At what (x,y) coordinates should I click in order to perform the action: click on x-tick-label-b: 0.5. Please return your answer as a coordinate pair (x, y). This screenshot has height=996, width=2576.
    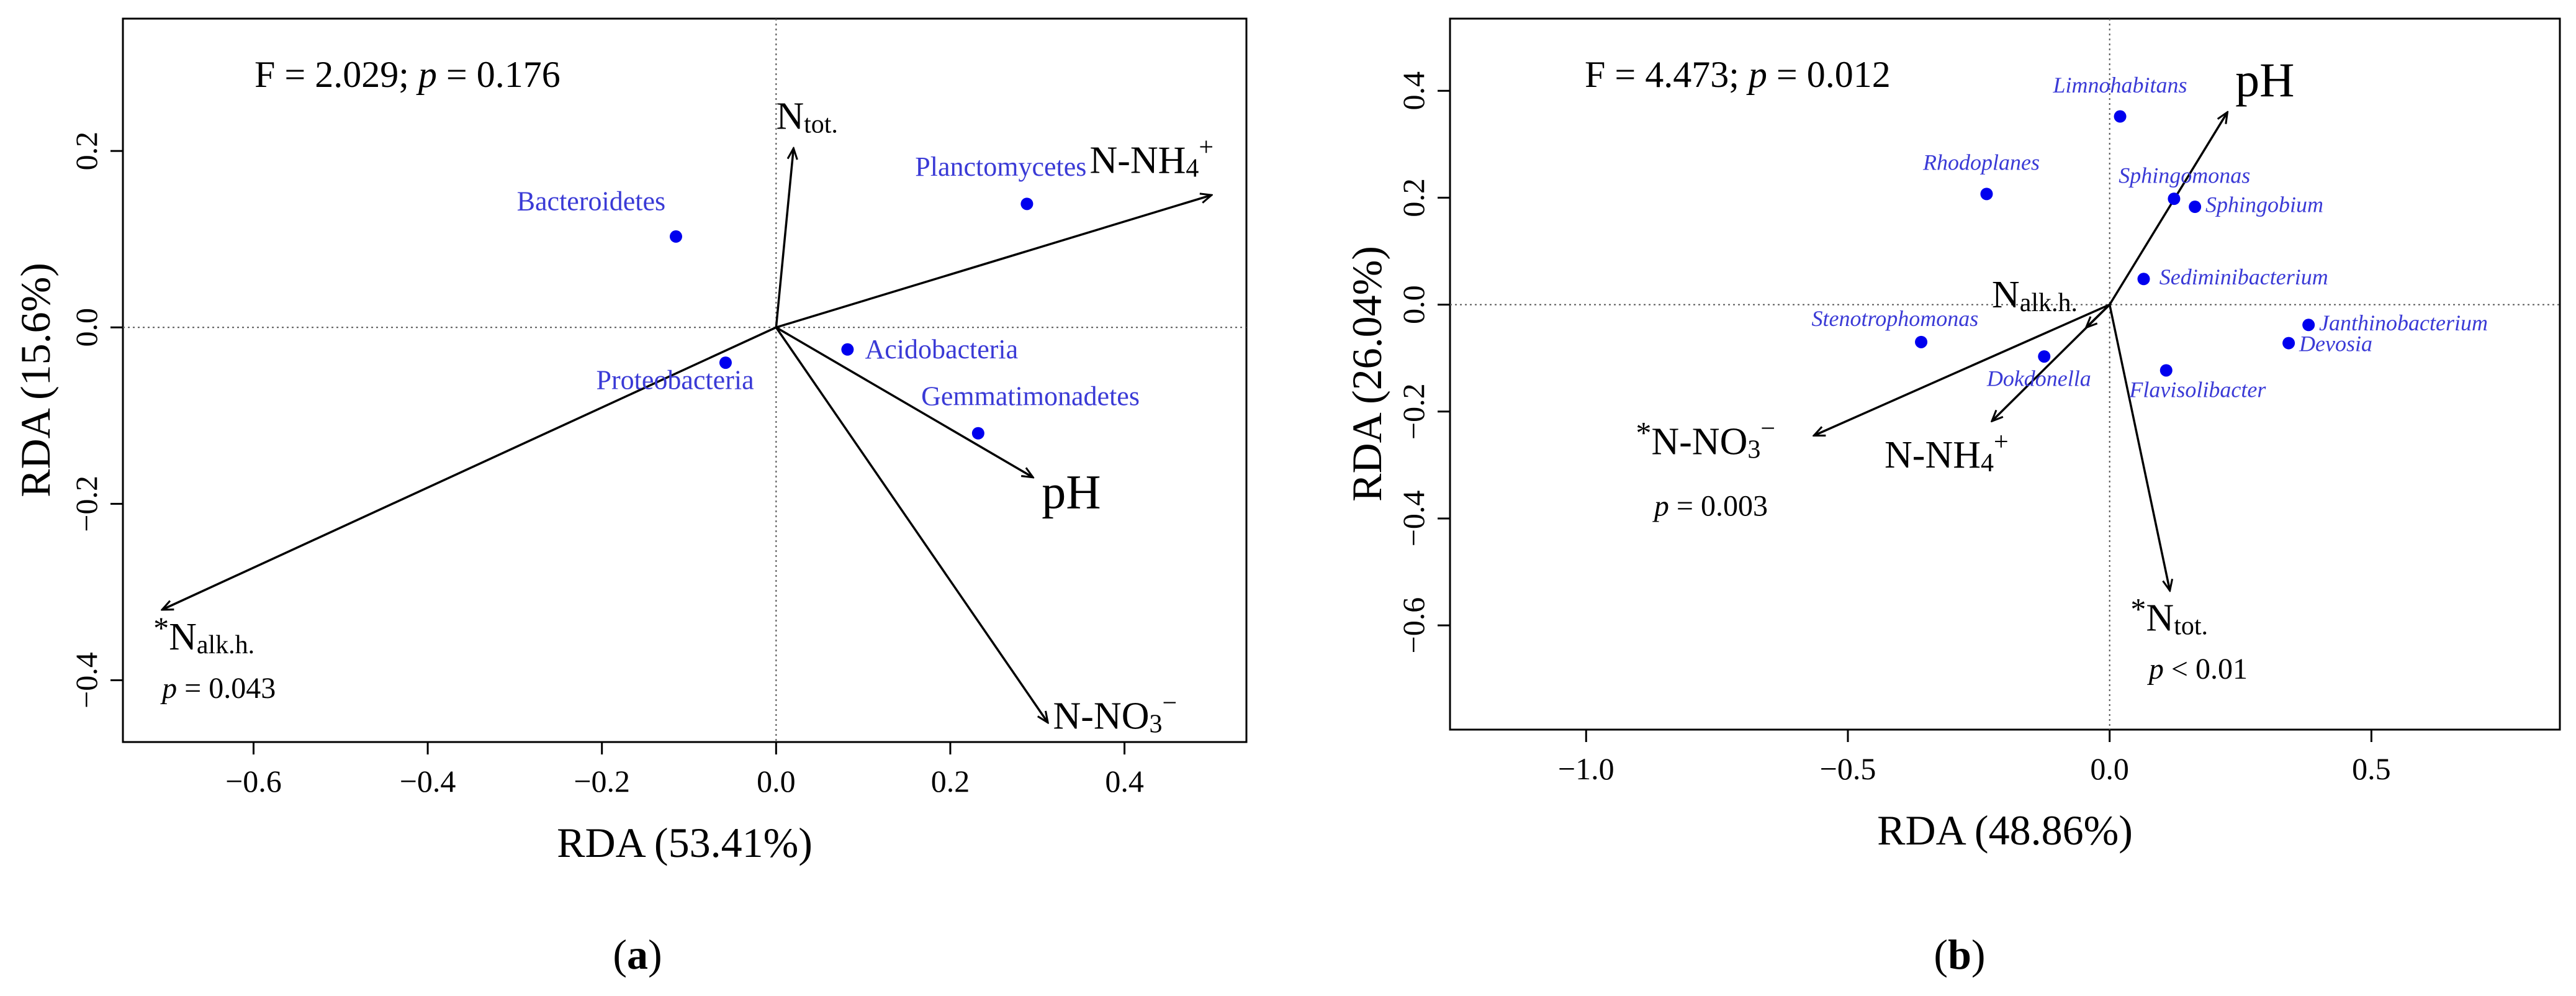
    Looking at the image, I should click on (2371, 768).